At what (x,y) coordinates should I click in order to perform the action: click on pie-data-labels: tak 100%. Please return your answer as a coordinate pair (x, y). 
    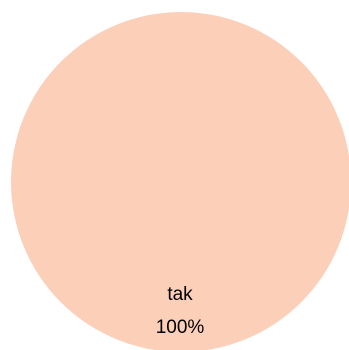
    Looking at the image, I should click on (180, 311).